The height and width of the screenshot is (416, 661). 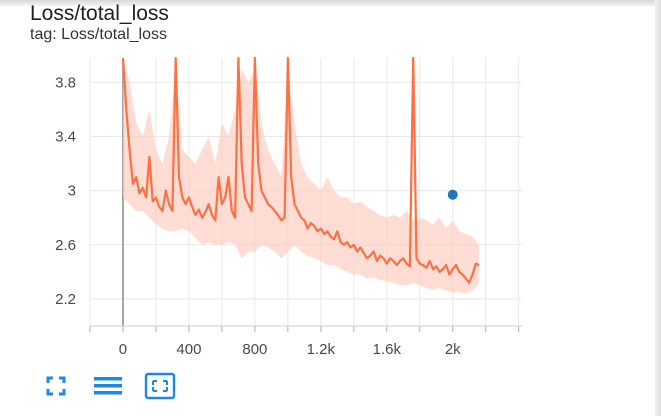 What do you see at coordinates (658, 208) in the screenshot?
I see `right-shadow` at bounding box center [658, 208].